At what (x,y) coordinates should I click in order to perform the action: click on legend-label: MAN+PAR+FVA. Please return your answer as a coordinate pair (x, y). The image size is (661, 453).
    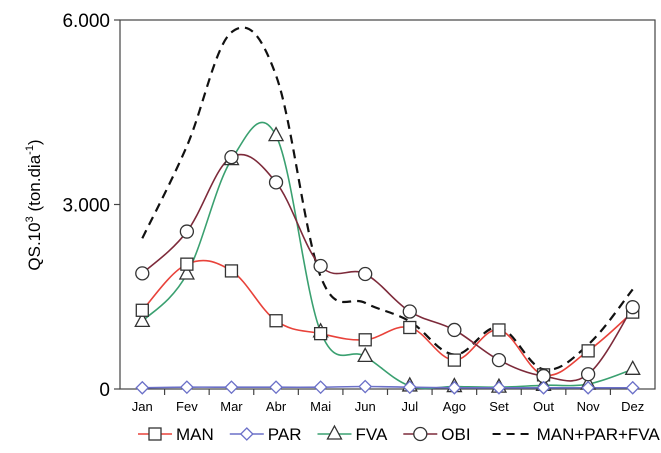
    Looking at the image, I should click on (599, 434).